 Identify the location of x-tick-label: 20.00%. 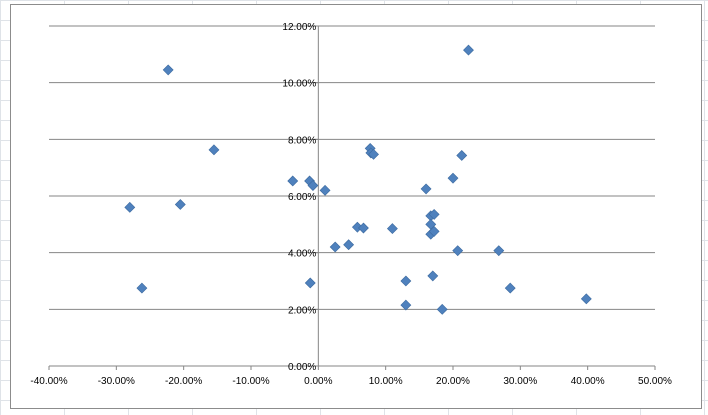
(453, 381).